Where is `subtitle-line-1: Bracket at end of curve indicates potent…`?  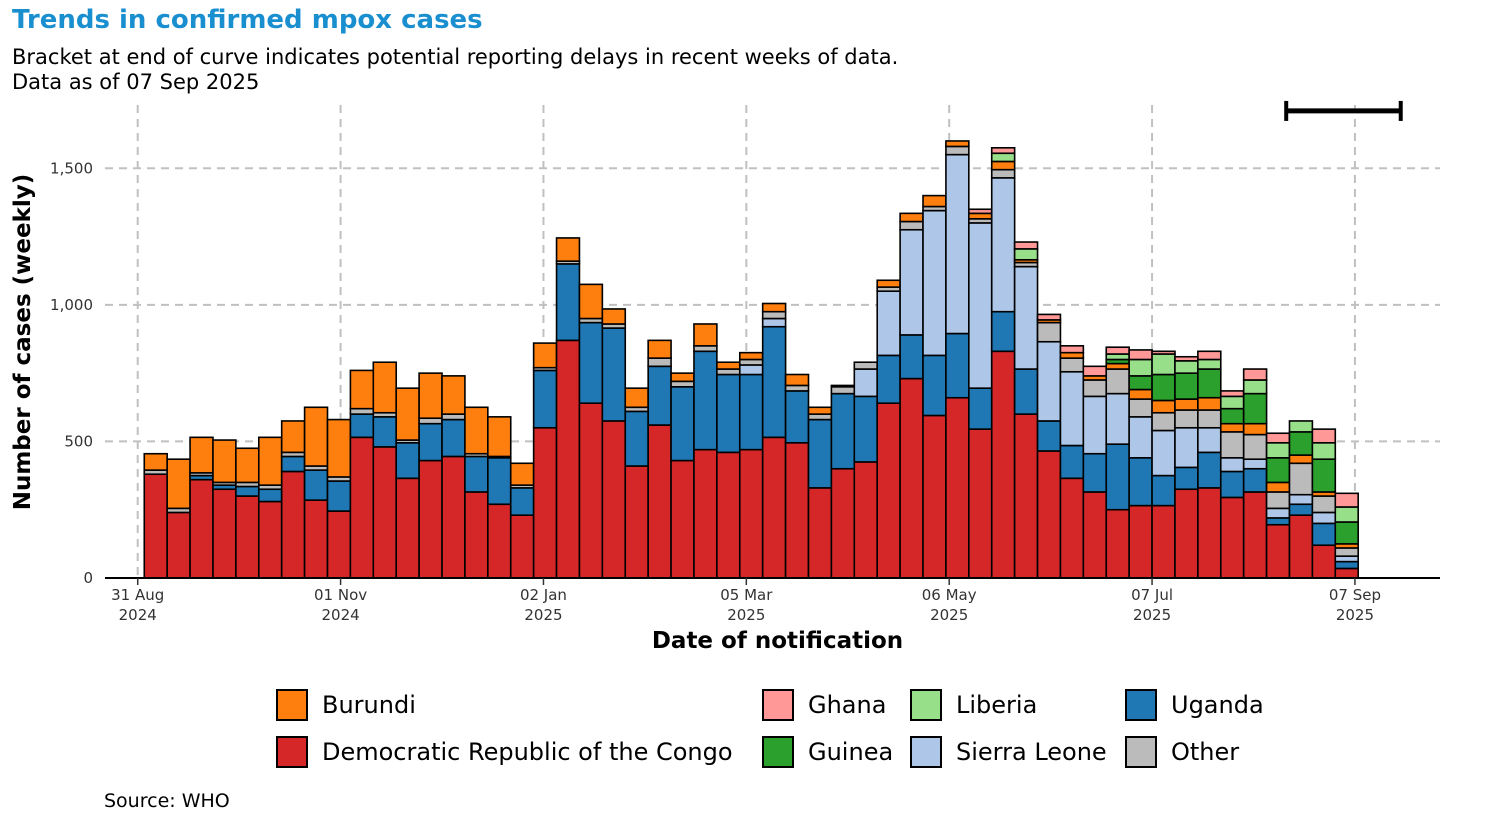
subtitle-line-1: Bracket at end of curve indicates potent… is located at coordinates (455, 57).